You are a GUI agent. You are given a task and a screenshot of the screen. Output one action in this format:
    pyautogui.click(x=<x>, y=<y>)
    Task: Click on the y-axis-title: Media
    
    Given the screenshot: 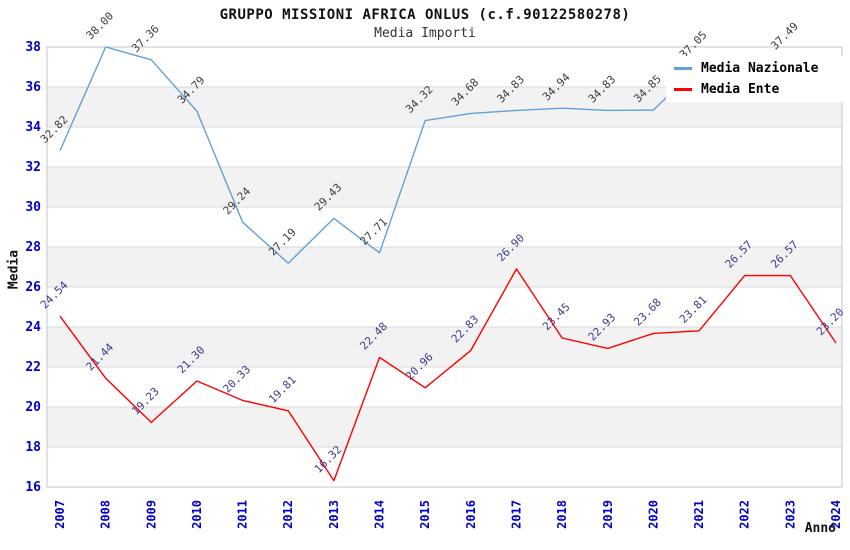 What is the action you would take?
    pyautogui.click(x=14, y=269)
    